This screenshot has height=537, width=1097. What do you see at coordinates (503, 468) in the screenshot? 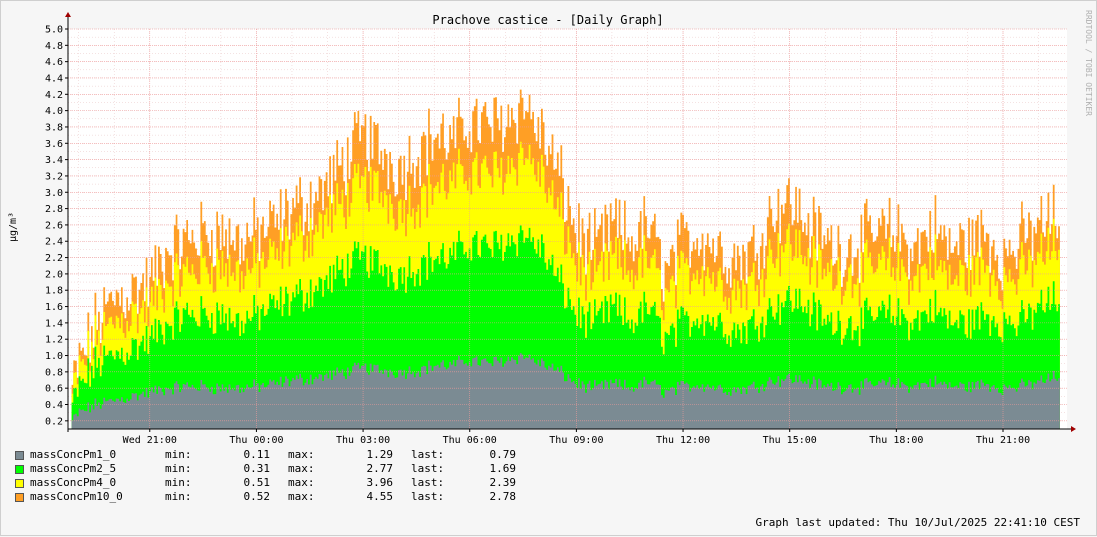
I see `legend-last-value: 1.69` at bounding box center [503, 468].